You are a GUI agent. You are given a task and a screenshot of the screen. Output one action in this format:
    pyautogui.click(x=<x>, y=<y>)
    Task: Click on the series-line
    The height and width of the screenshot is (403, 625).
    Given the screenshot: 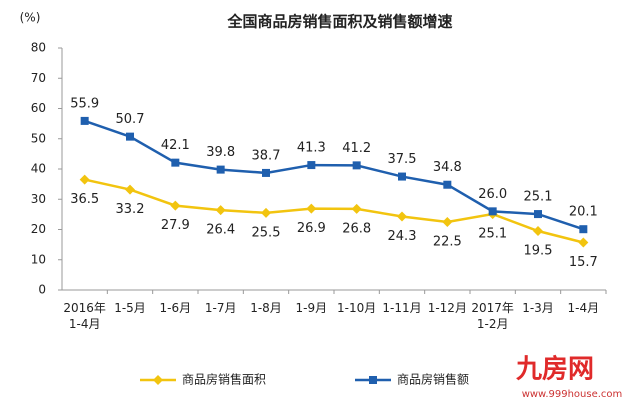 What is the action you would take?
    pyautogui.click(x=334, y=211)
    